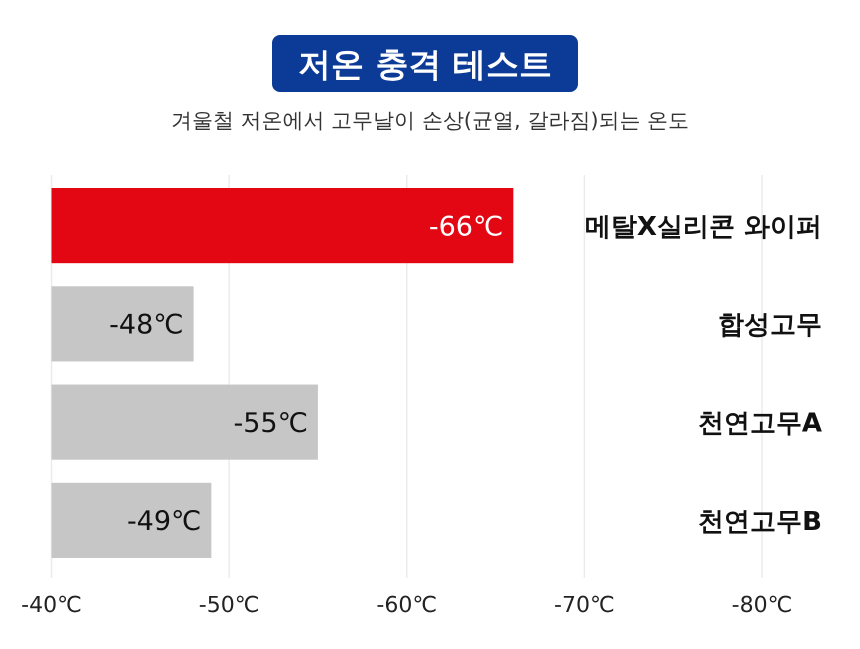 The height and width of the screenshot is (649, 860). I want to click on chart-subtitle: 겨울철 저온에서 고무날이 손상(균열, 갈라짐)되는 온도, so click(430, 120).